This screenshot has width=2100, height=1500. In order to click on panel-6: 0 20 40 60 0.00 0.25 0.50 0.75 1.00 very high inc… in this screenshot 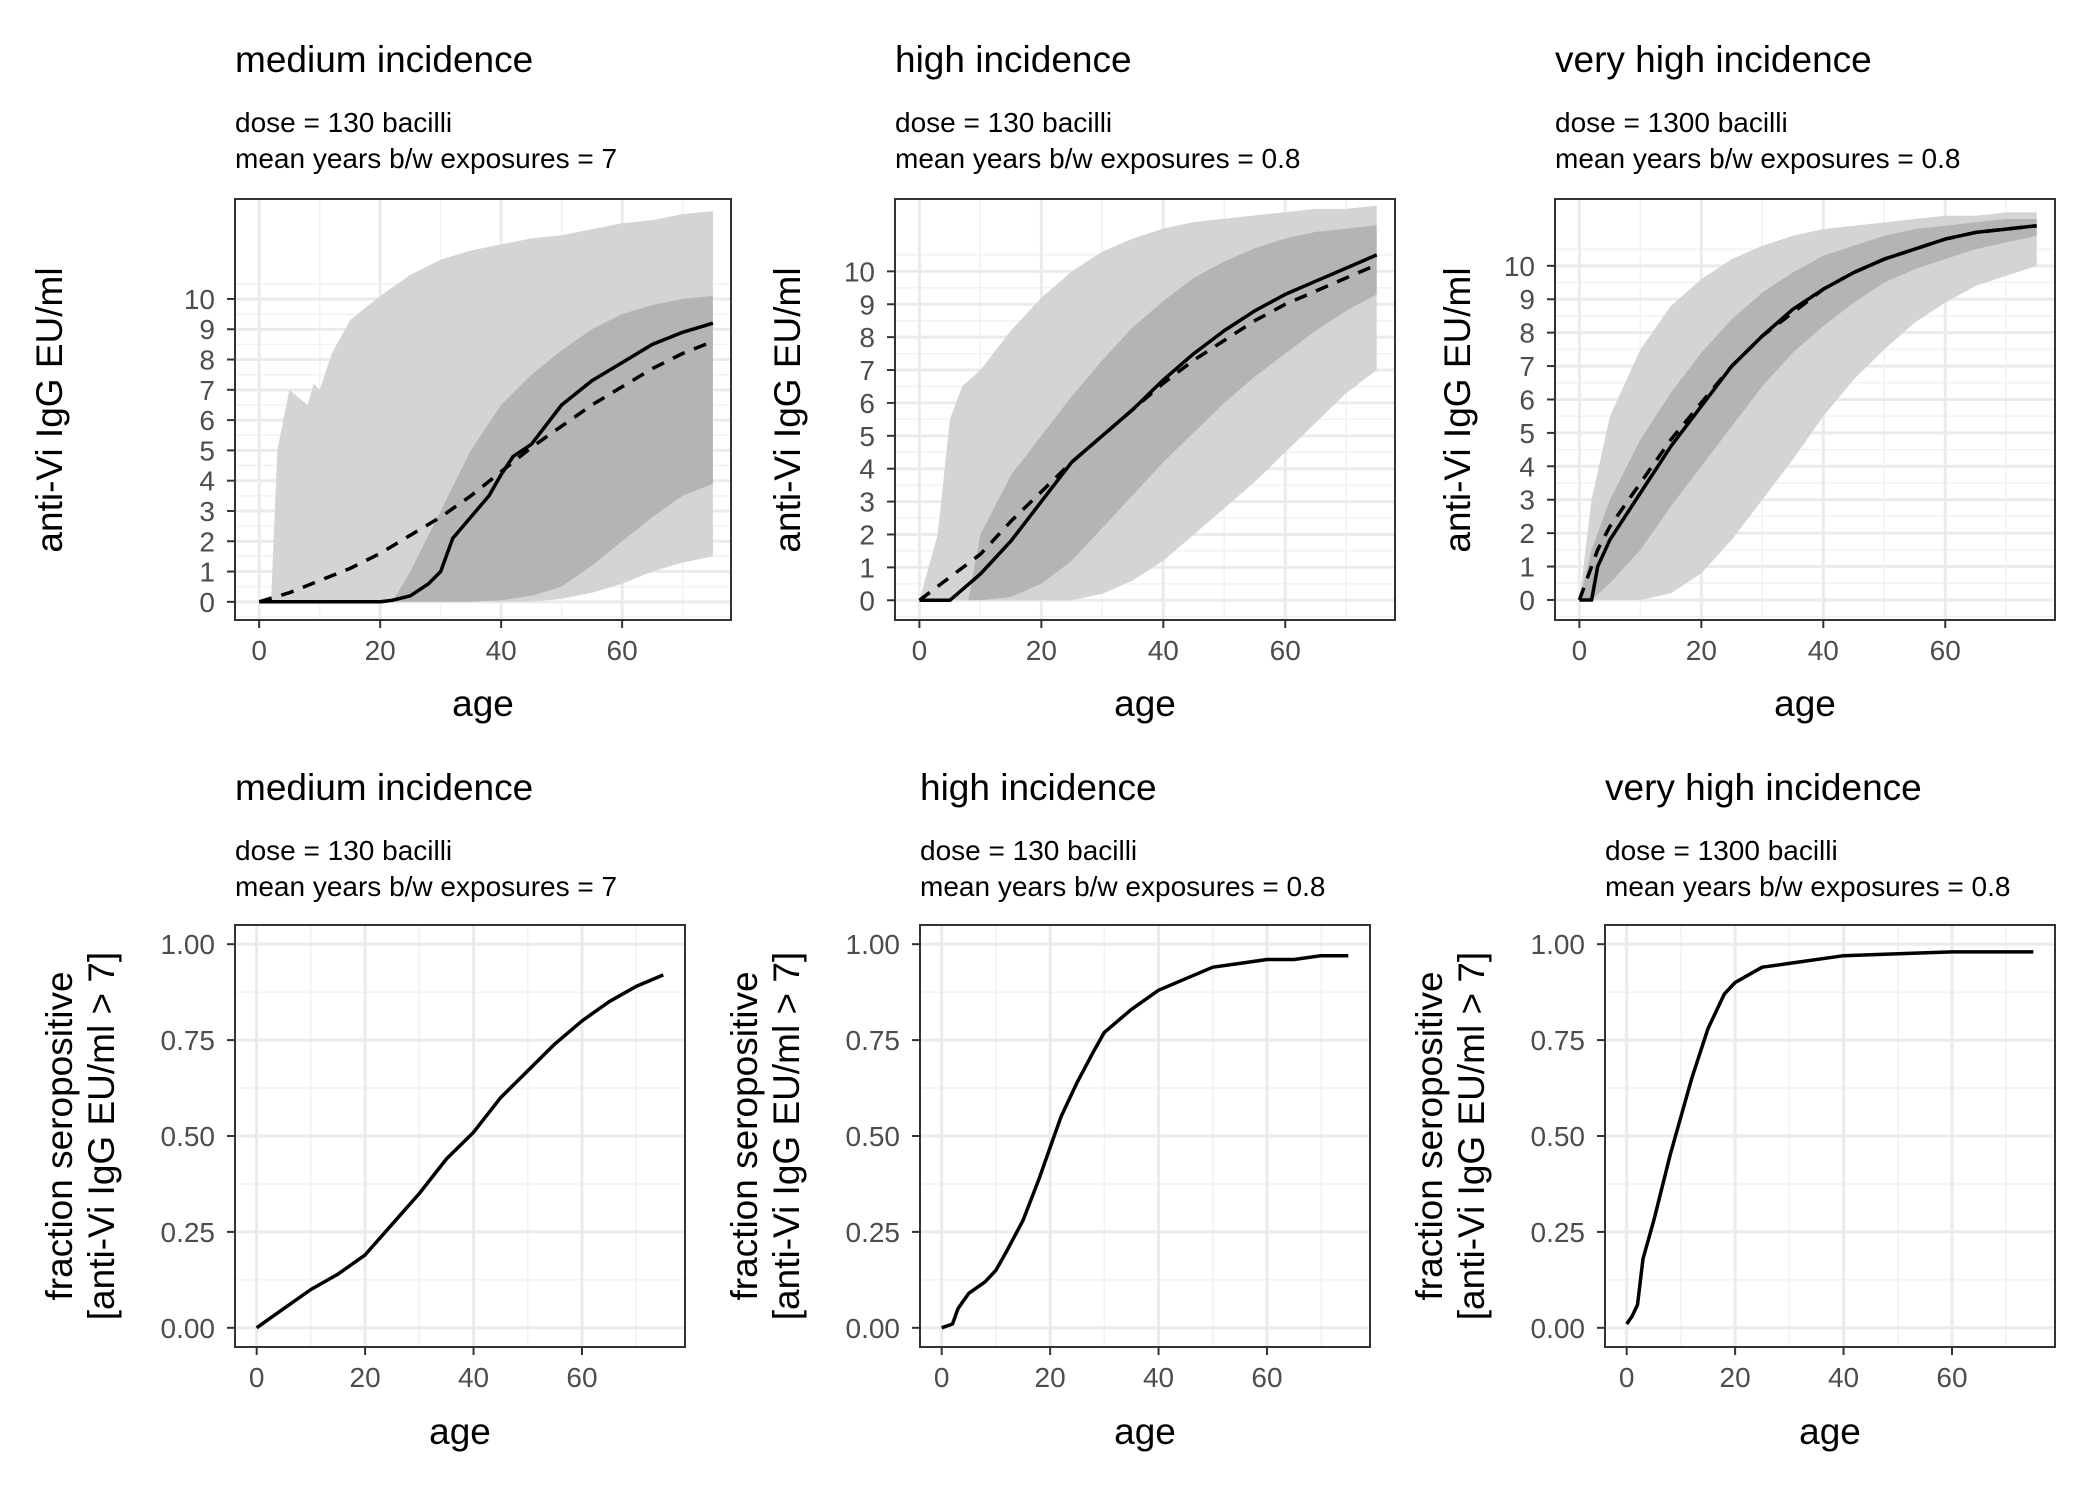, I will do `click(1732, 1109)`.